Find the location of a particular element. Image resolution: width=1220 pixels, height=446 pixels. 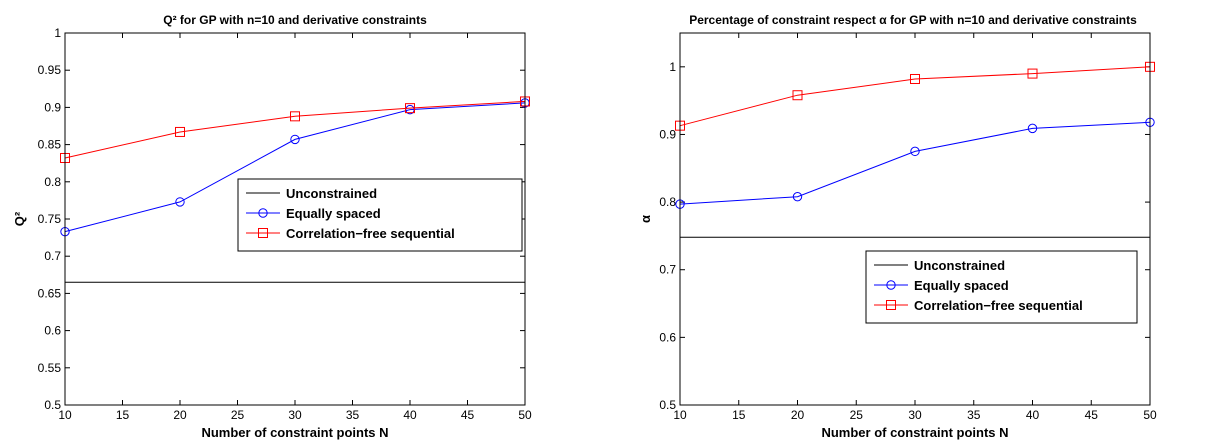

y-tick-label: 0.65 is located at coordinates (50, 293).